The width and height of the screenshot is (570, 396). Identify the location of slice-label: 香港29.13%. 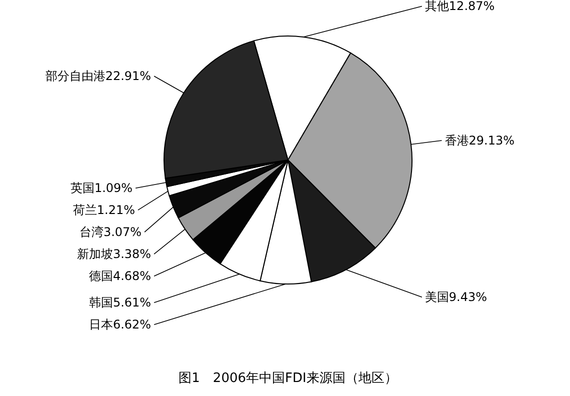
(479, 140).